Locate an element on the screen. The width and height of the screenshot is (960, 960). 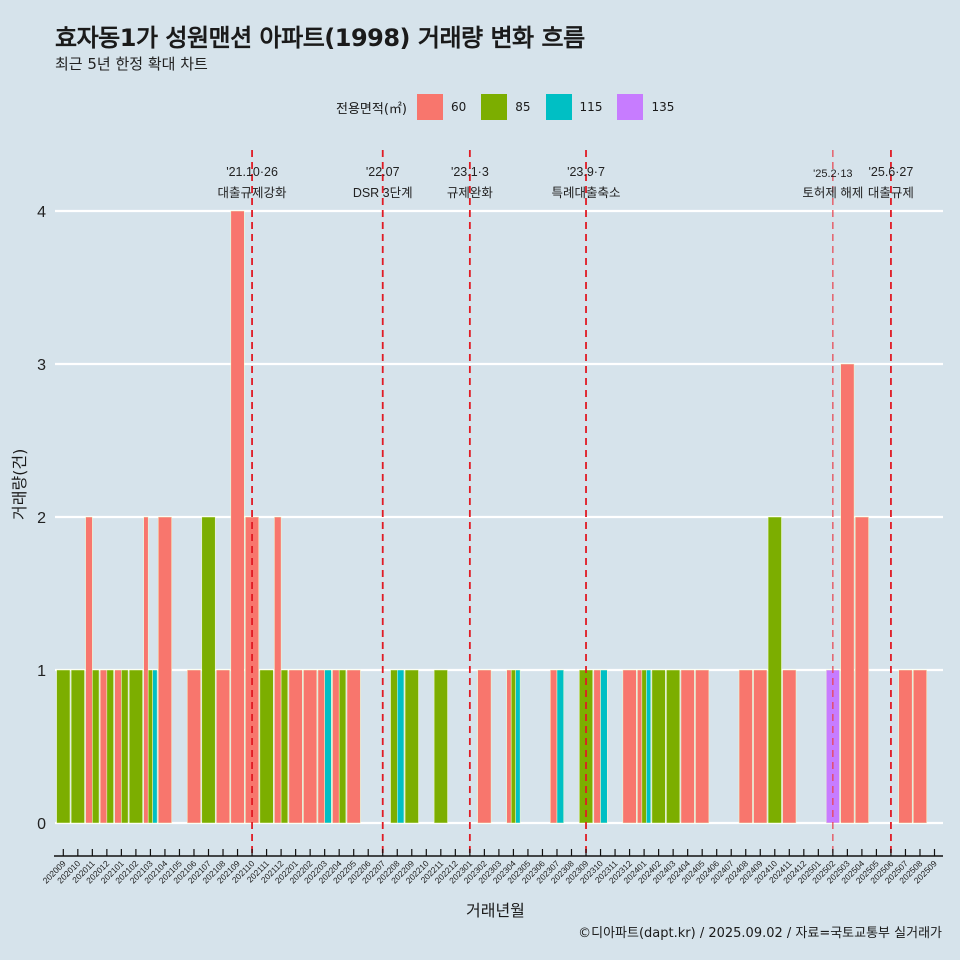
legend: 전용면적(㎡) 60 85 115 135 is located at coordinates (512, 107).